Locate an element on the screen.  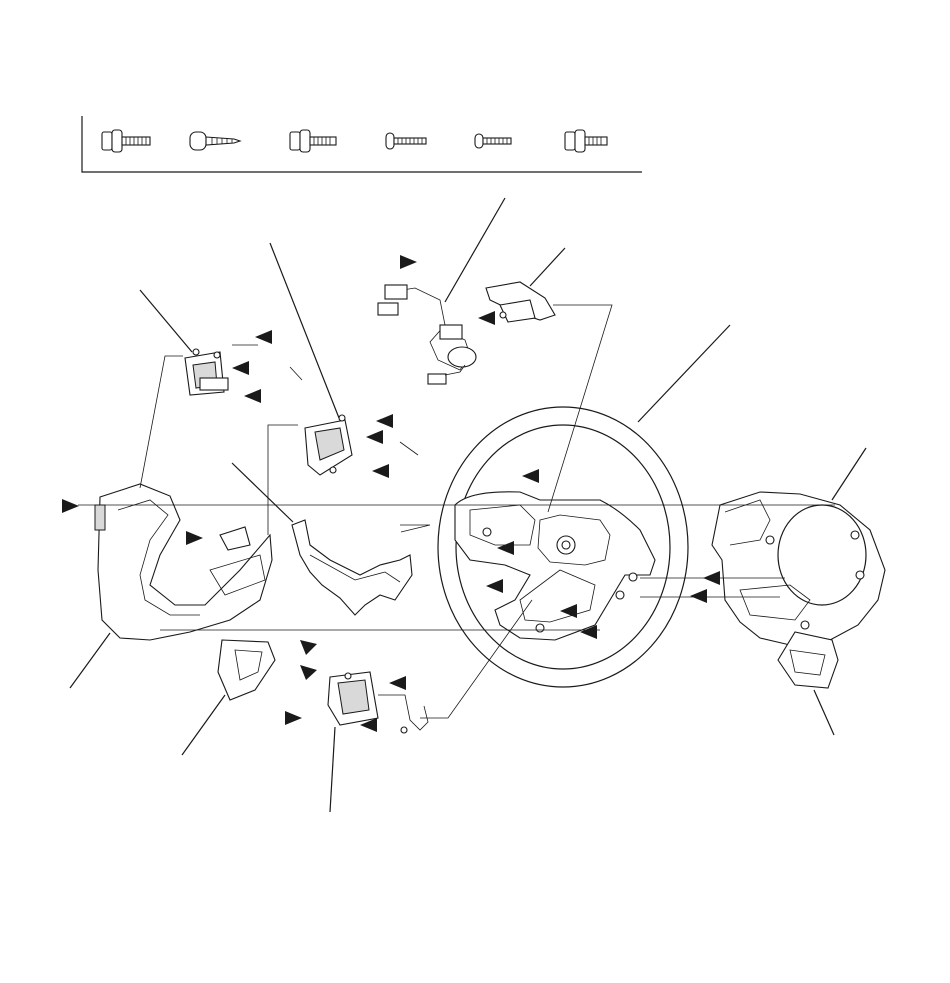
steering-wheel is located at coordinates (563, 547).